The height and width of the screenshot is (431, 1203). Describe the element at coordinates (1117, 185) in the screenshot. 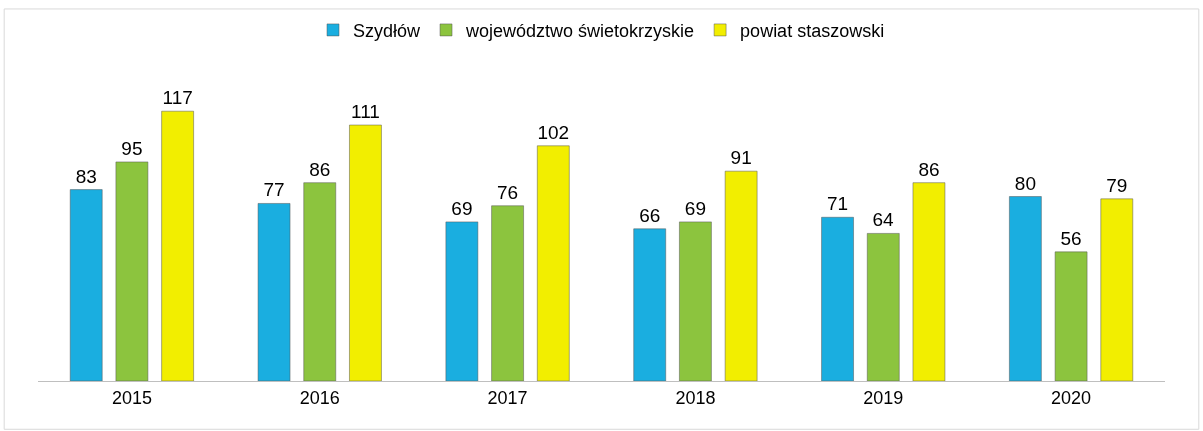

I see `data-label: 79` at that location.